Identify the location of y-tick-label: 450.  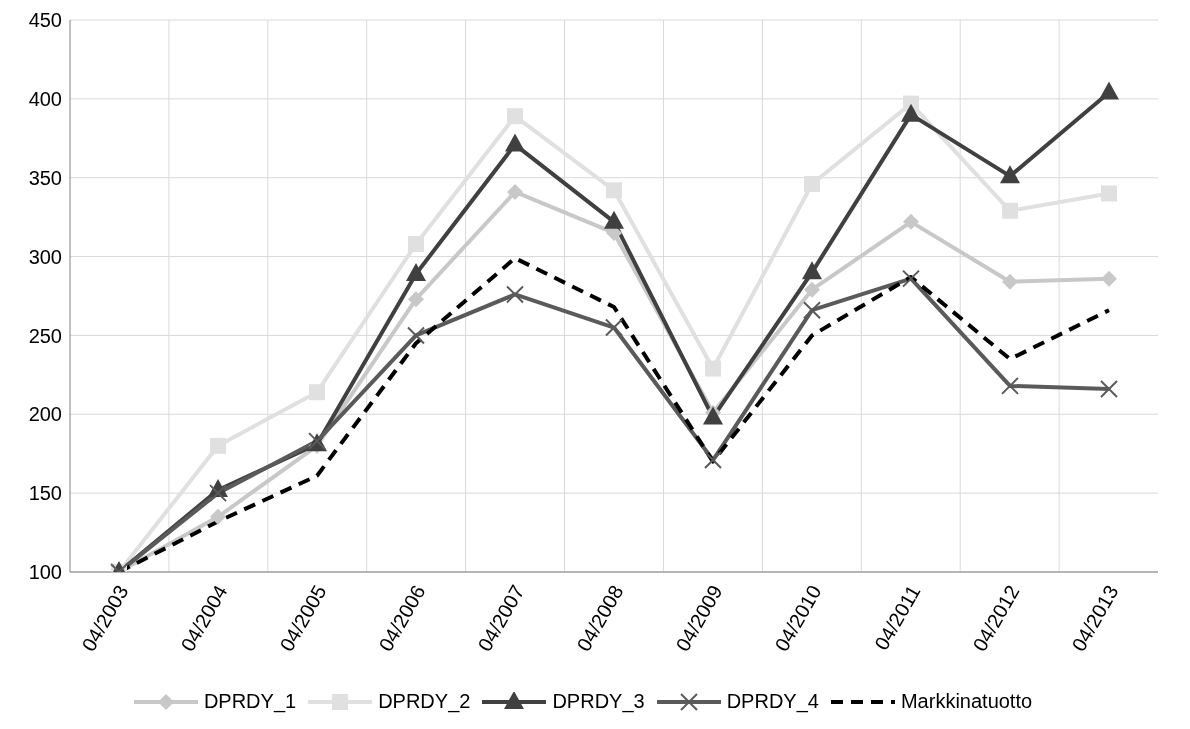
(45, 20).